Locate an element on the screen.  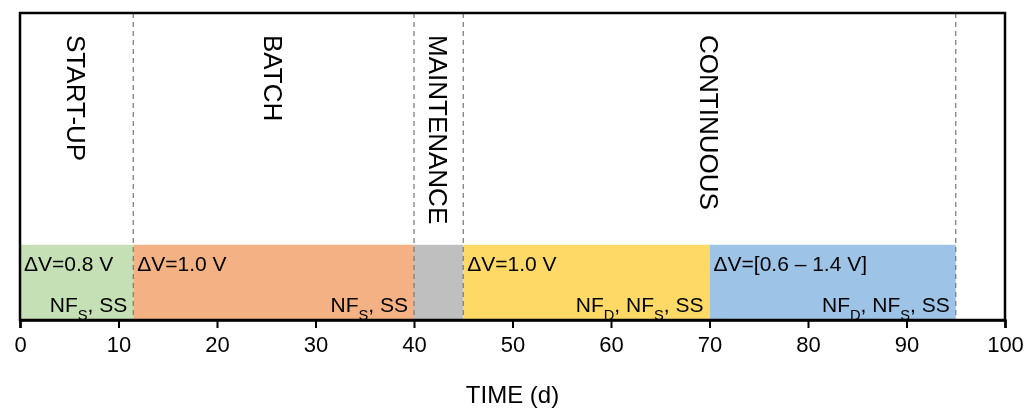
annotation: BATCH is located at coordinates (272, 78).